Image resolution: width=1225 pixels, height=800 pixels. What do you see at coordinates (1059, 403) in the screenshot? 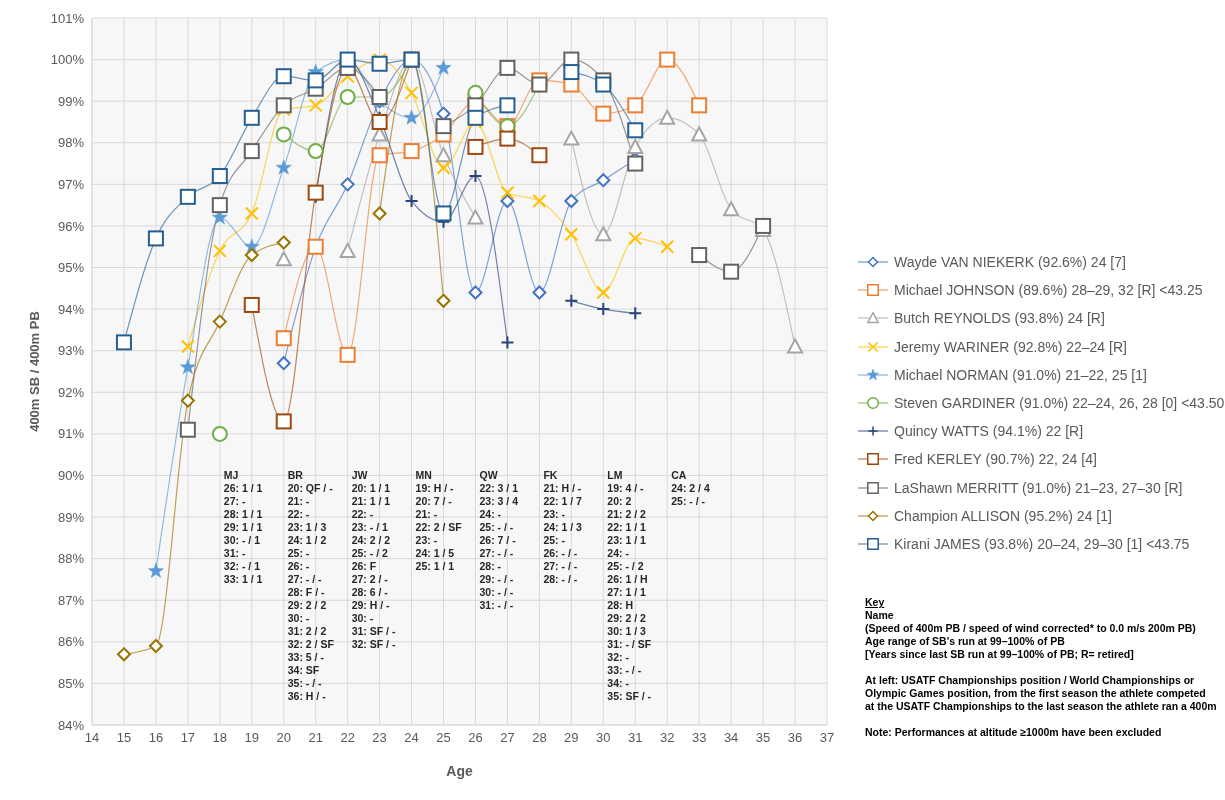
I see `legend-label: Steven GARDINER (91.0%) 22–24, 26, 28 [0] <43.50` at bounding box center [1059, 403].